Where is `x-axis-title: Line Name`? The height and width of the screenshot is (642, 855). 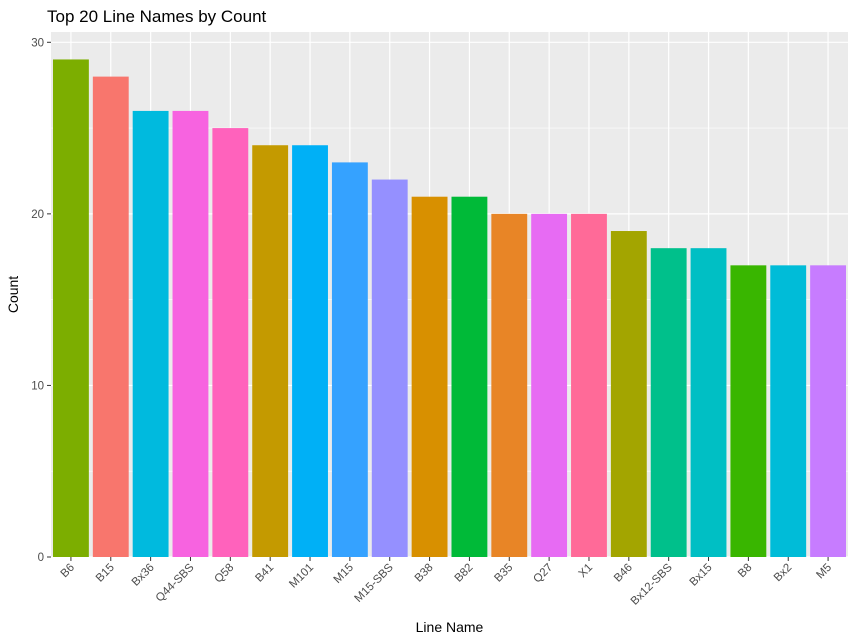 x-axis-title: Line Name is located at coordinates (450, 627).